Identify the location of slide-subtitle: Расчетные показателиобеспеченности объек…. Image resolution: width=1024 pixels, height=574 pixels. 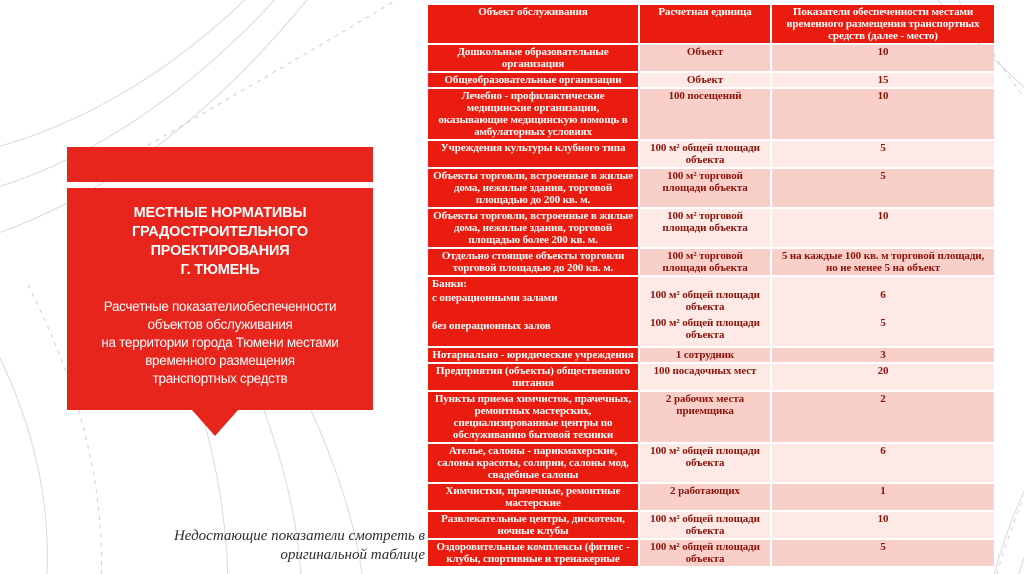
(220, 342).